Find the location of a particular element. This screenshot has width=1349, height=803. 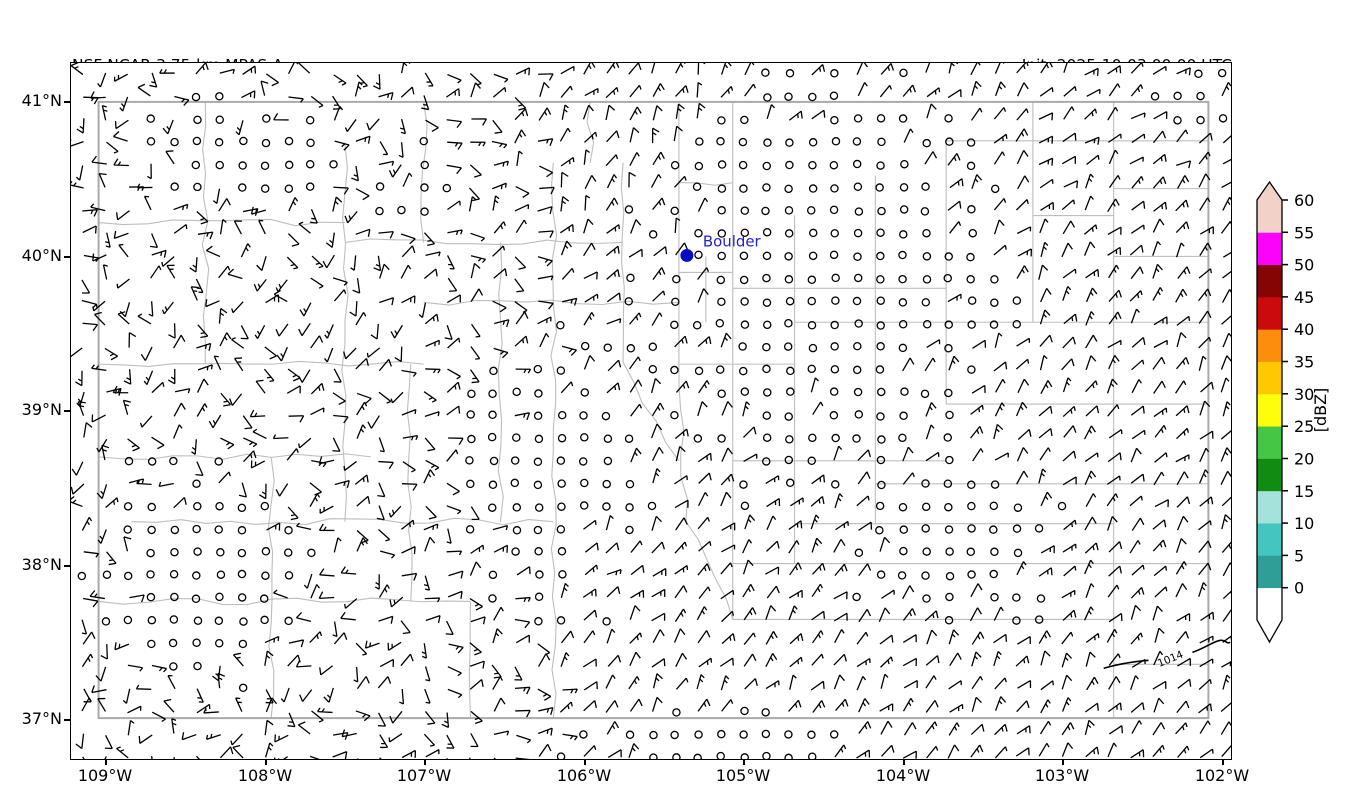

x-tick-mark is located at coordinates (1223, 762).